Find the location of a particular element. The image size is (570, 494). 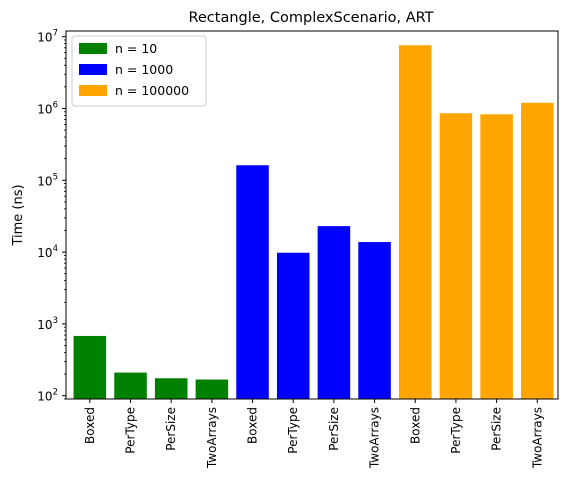

y-axis-label: Time (ns) is located at coordinates (18, 215).